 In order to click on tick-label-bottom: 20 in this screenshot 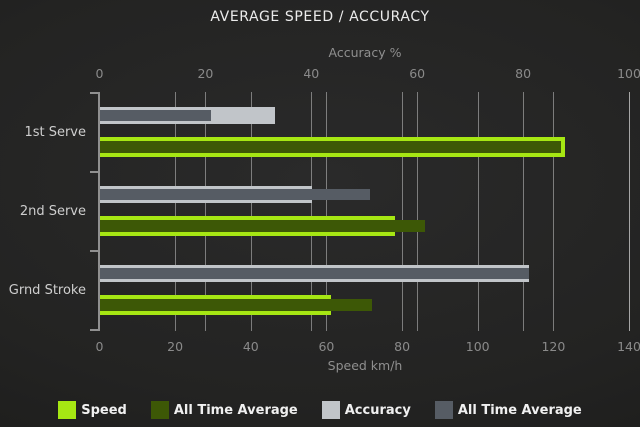, I will do `click(175, 346)`.